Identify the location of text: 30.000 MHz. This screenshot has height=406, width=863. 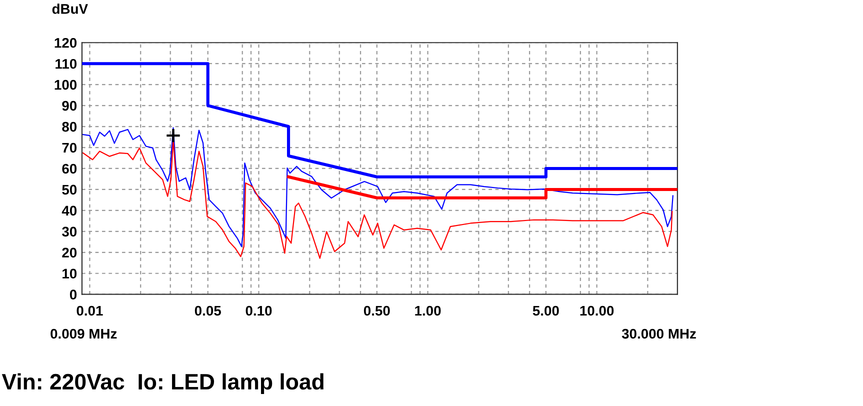
(659, 333).